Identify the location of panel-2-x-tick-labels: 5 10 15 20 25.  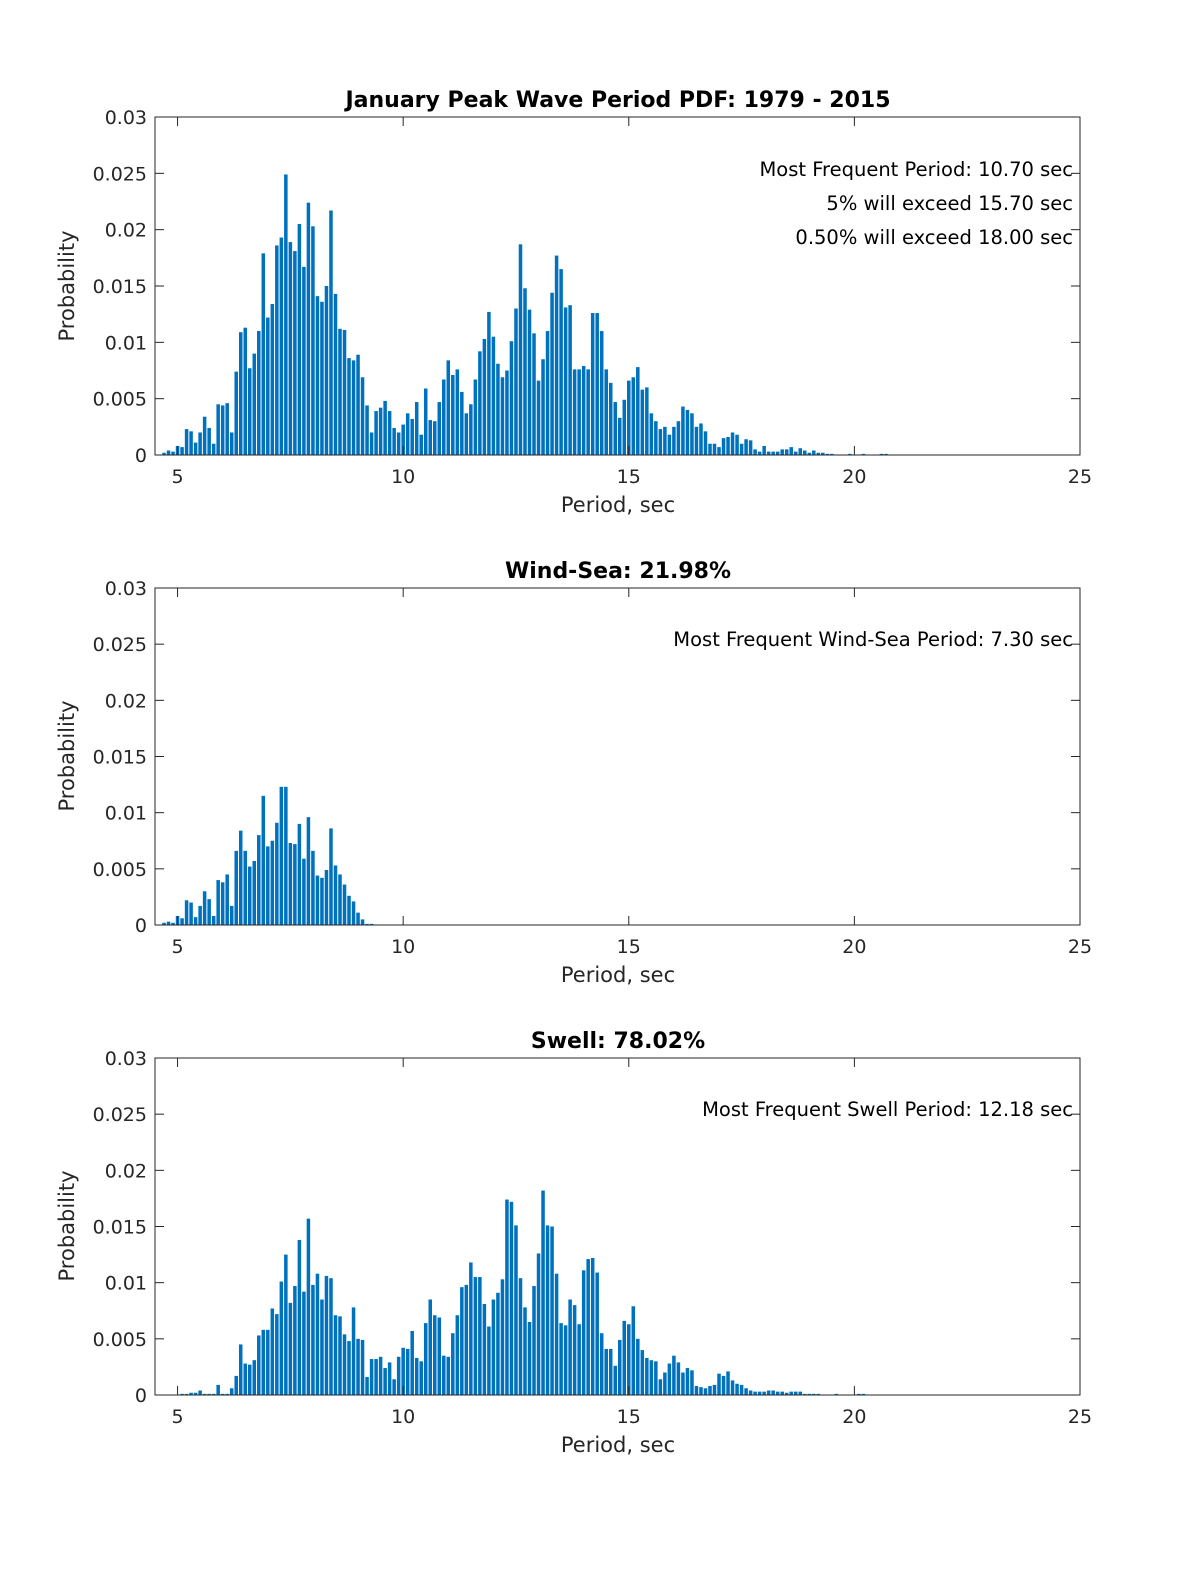
(632, 947).